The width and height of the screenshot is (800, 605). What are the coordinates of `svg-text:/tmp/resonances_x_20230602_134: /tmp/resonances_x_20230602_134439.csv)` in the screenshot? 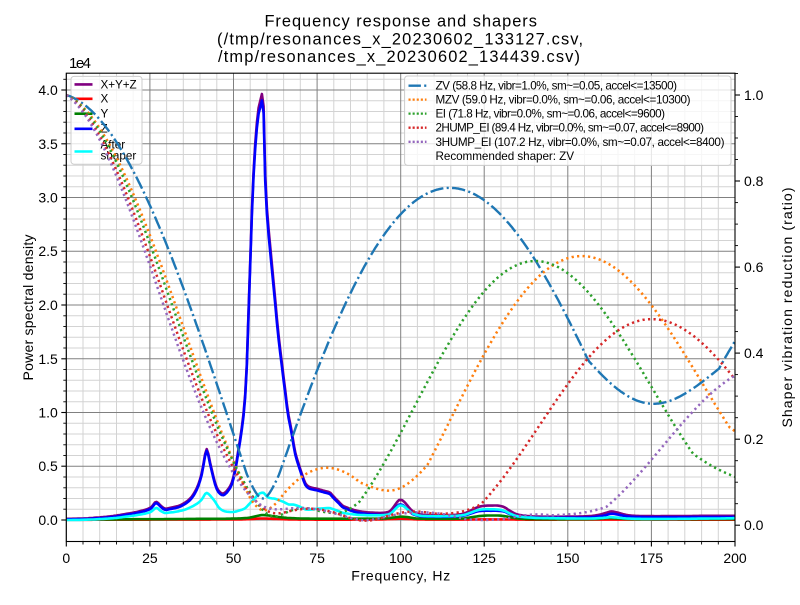 It's located at (399, 57).